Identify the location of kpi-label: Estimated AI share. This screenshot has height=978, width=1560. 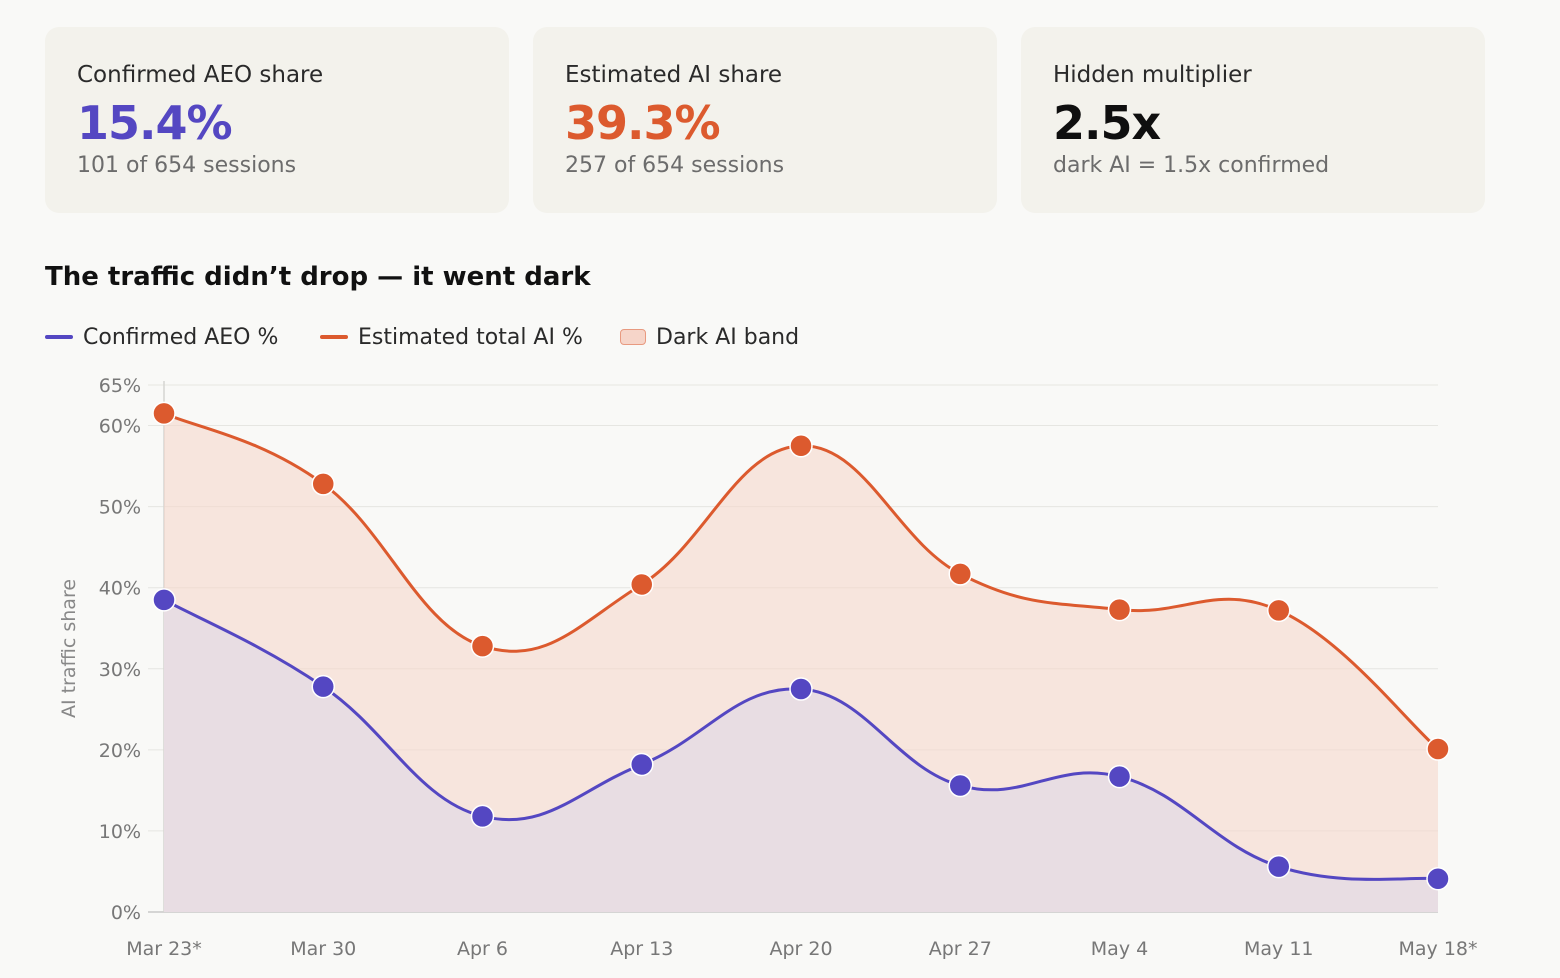
(674, 75).